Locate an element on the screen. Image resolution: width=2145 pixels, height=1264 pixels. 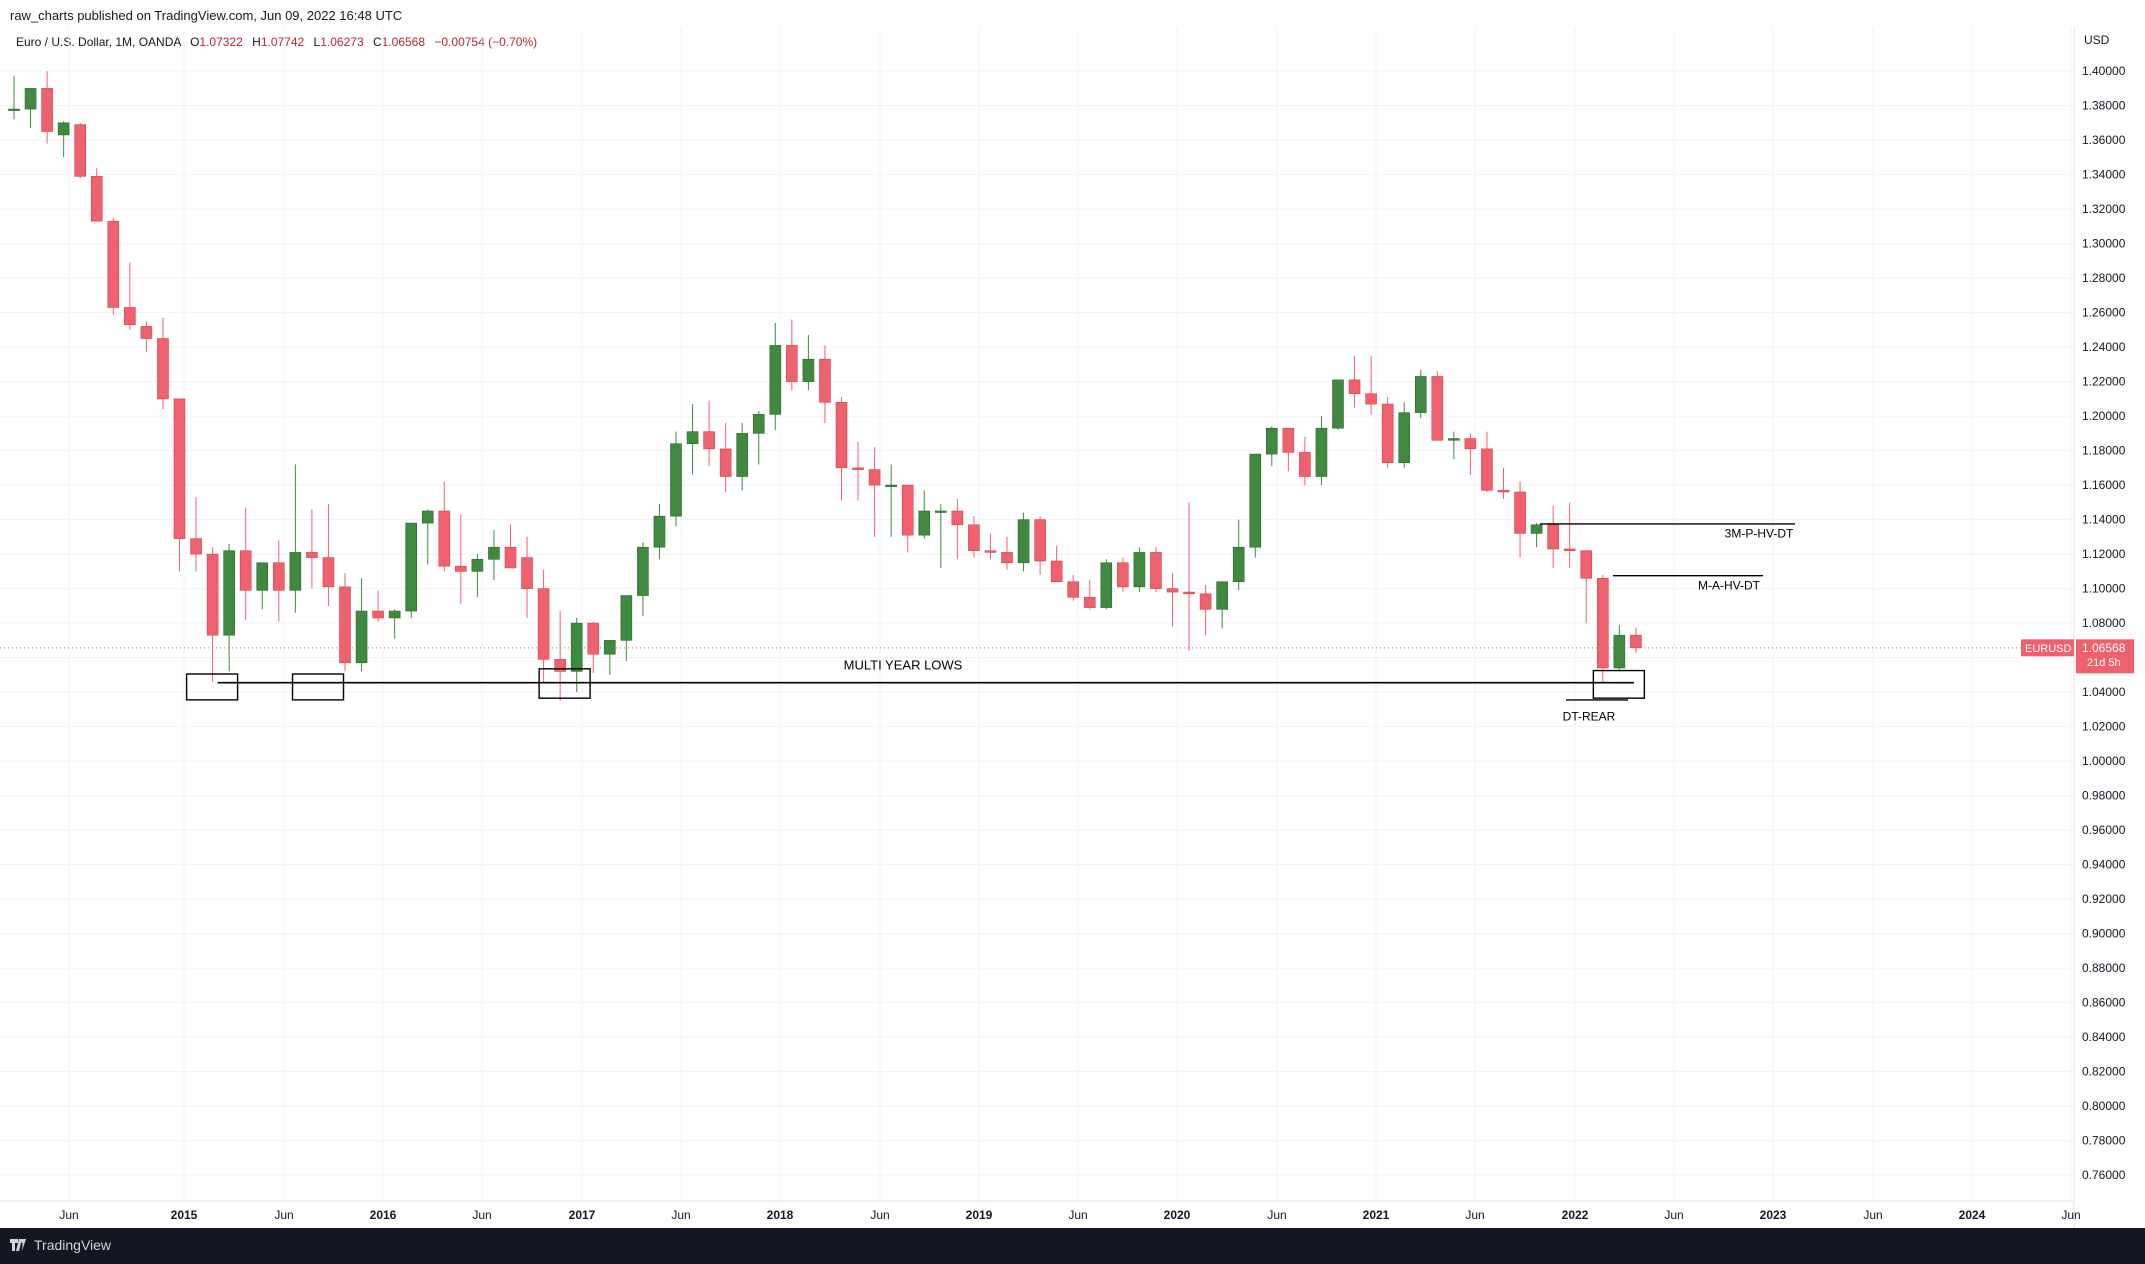
price-tick-label: 1.34000 is located at coordinates (2104, 175).